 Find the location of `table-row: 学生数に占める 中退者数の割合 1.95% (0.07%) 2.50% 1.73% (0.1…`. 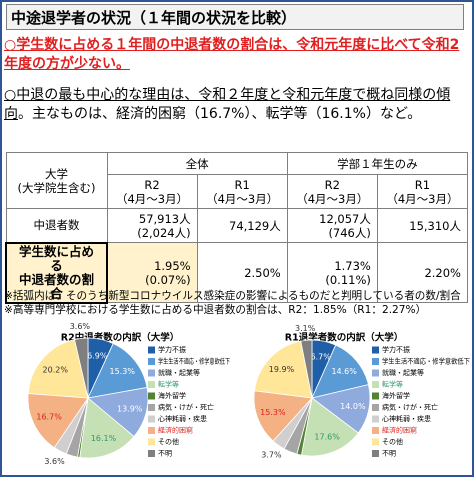

table-row: 学生数に占める 中退者数の割合 1.95% (0.07%) 2.50% 1.73% (0.1… is located at coordinates (237, 272).